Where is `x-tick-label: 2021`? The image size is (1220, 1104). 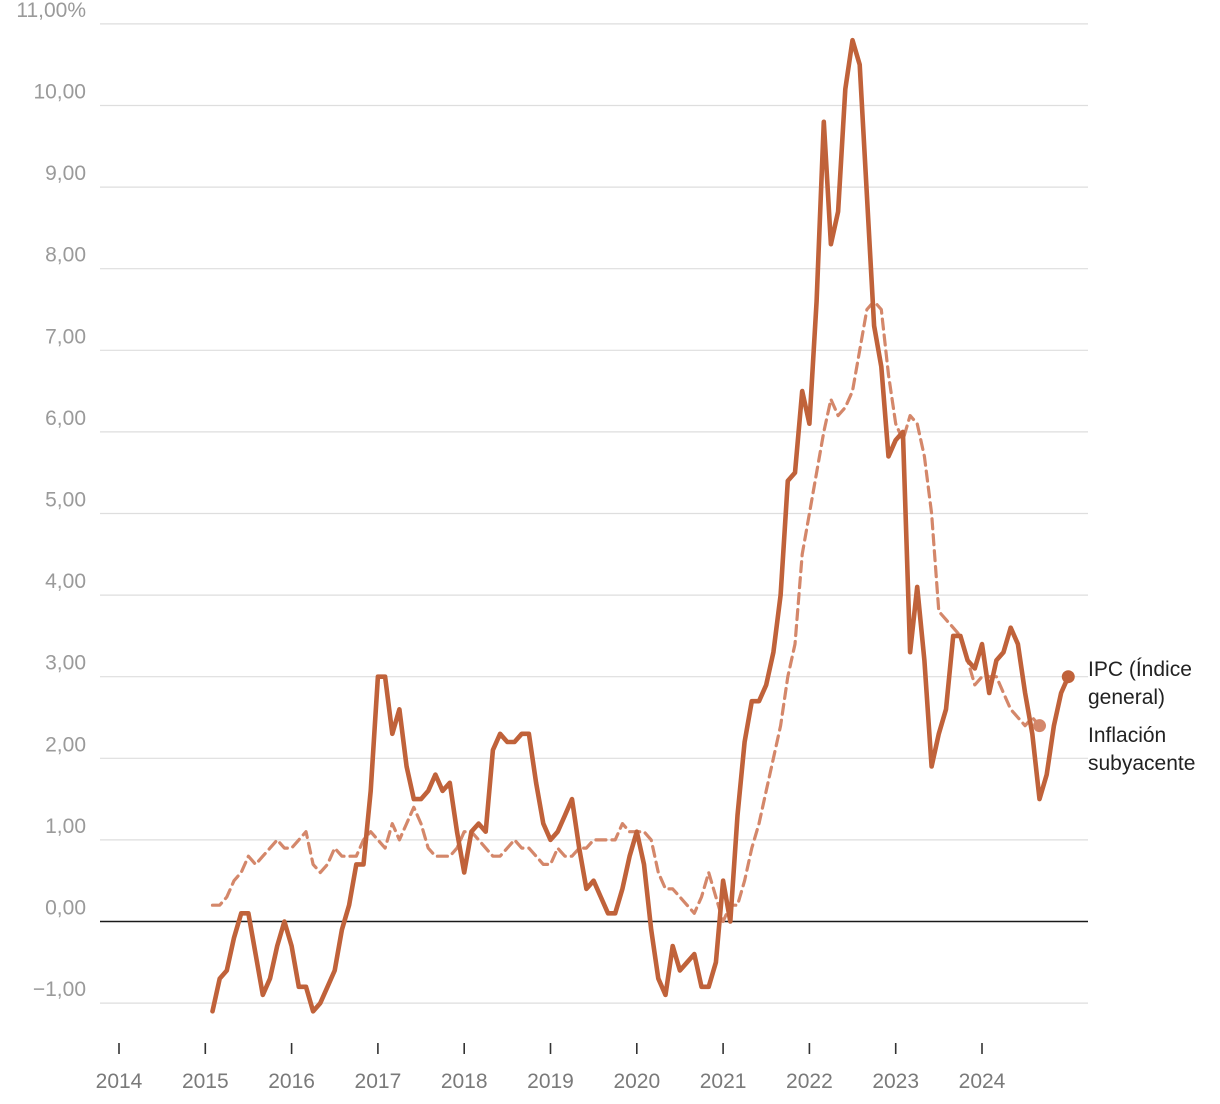 x-tick-label: 2021 is located at coordinates (723, 1081).